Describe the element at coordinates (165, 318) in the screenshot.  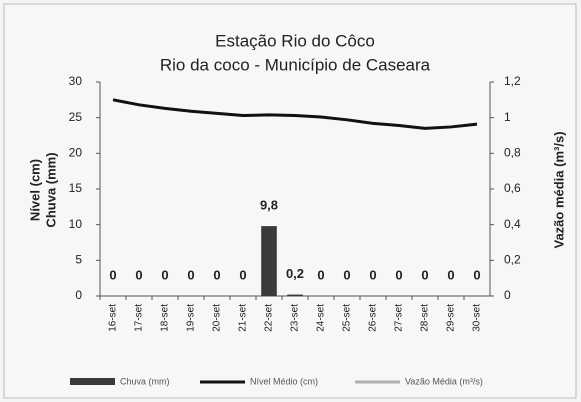
I see `x-tick-label: 18-set` at that location.